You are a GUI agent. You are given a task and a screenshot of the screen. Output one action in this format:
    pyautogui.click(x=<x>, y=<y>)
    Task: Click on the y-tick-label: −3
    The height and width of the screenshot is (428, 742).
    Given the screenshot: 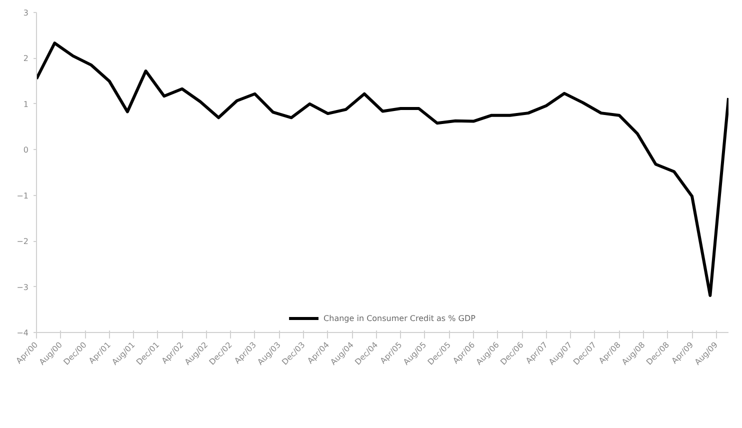 What is the action you would take?
    pyautogui.click(x=22, y=287)
    